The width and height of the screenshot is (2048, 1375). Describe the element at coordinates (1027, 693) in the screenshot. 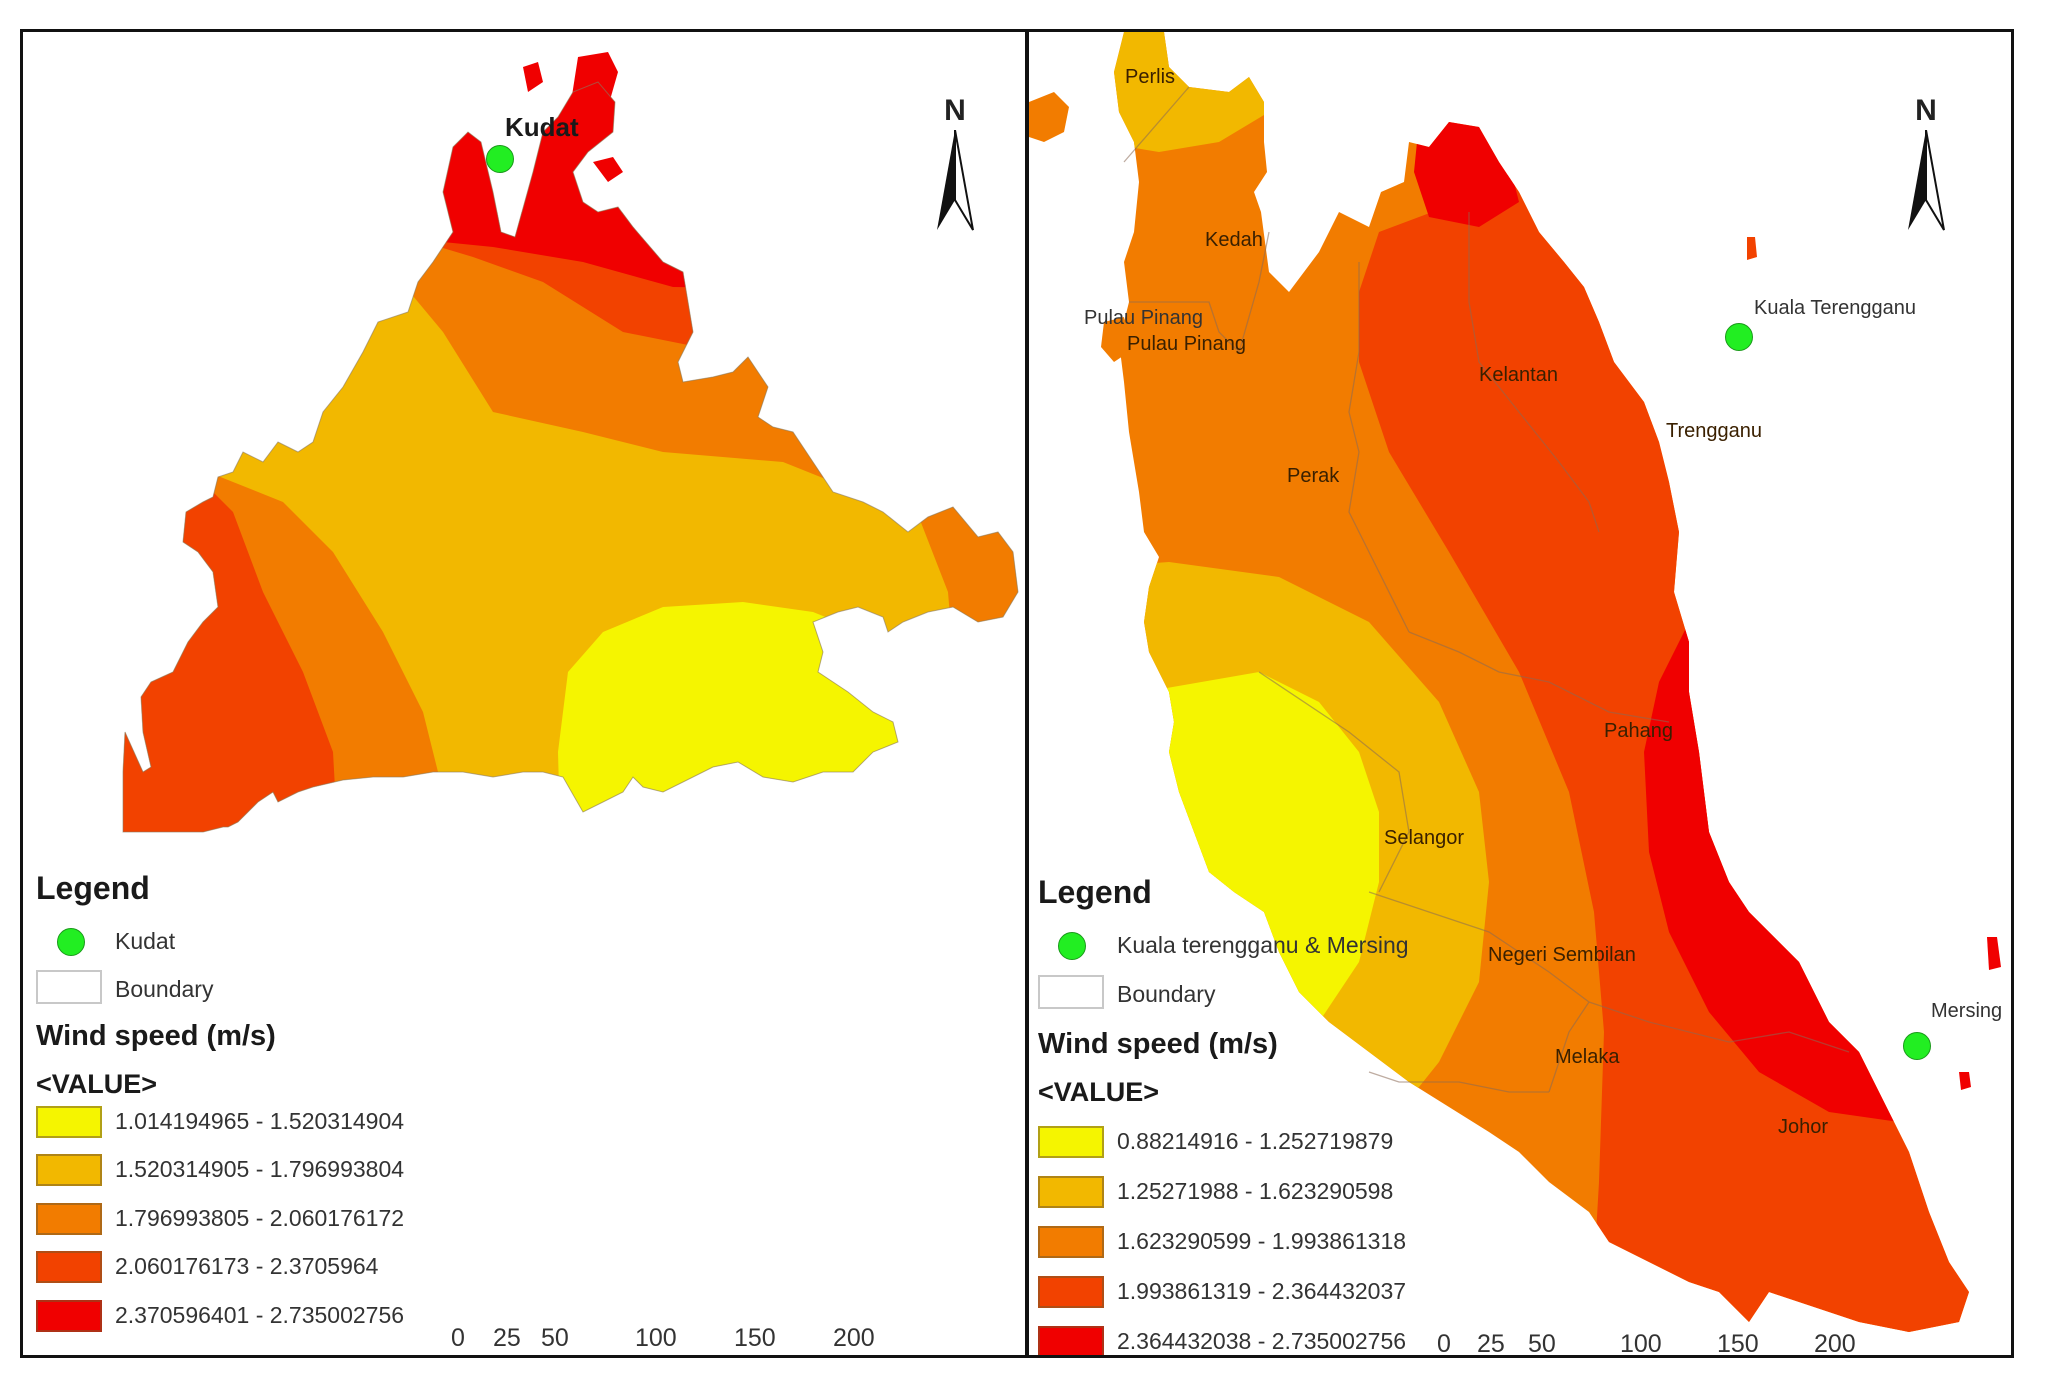

I see `panel-divider` at that location.